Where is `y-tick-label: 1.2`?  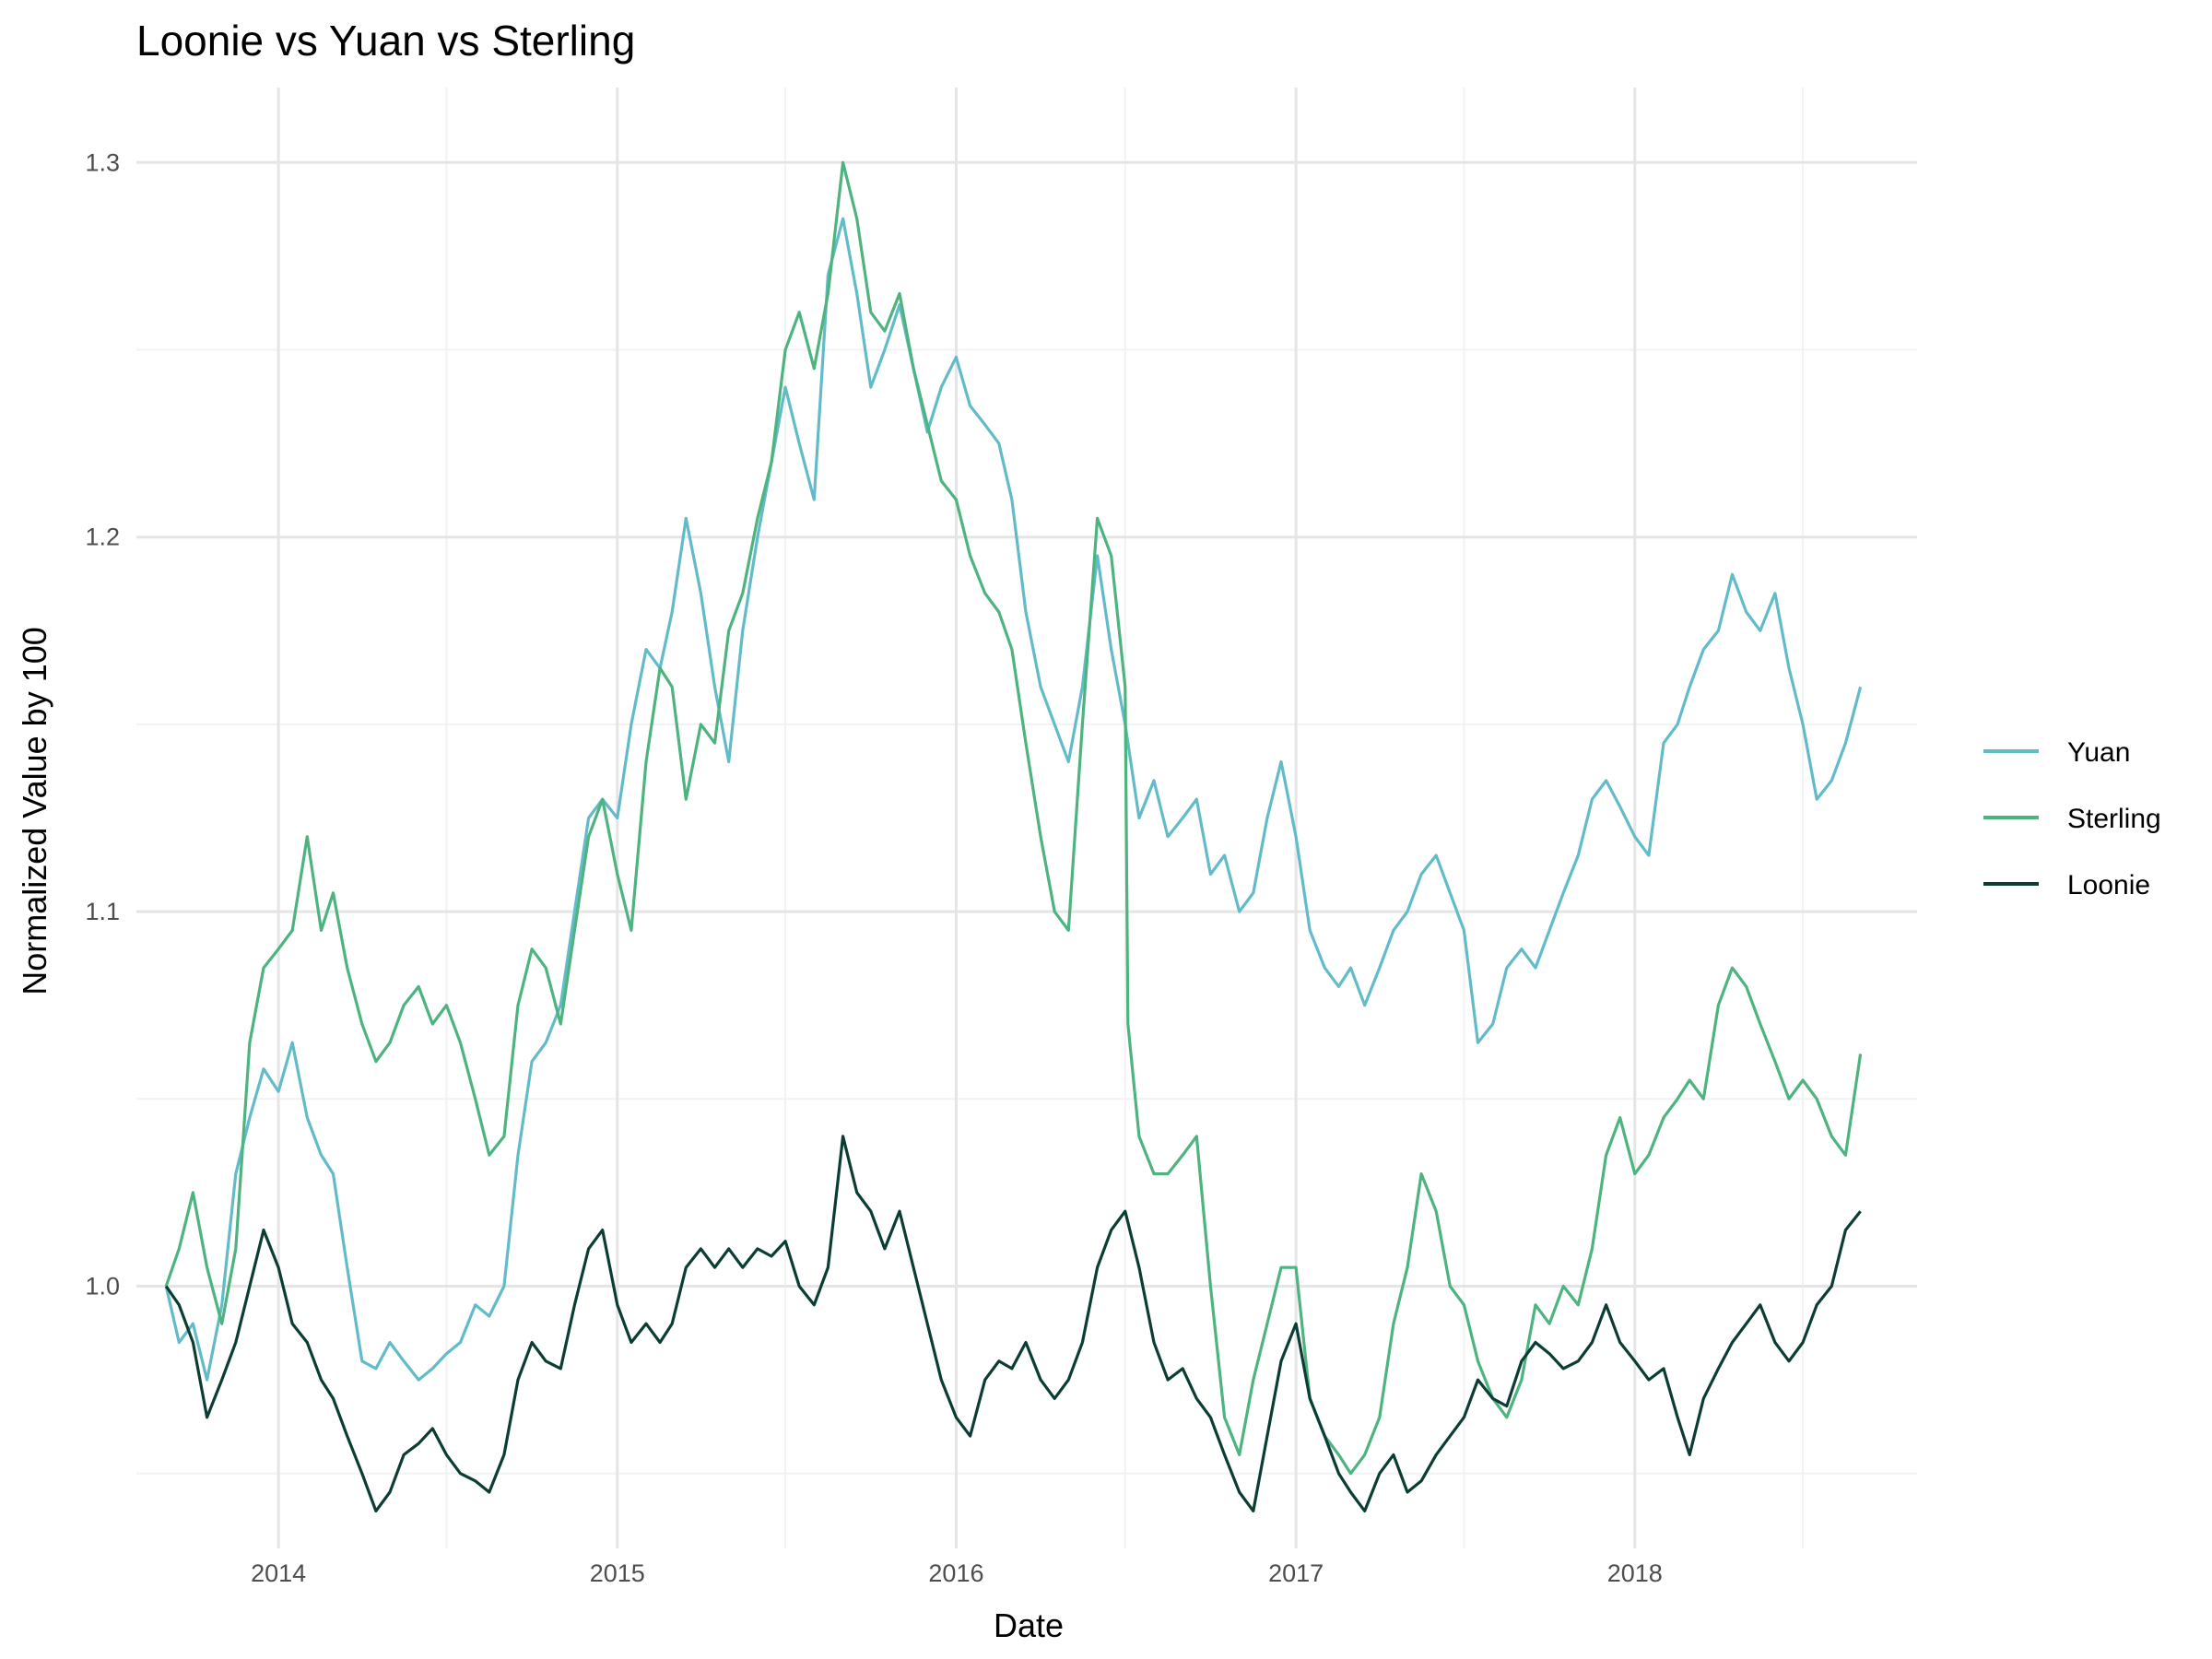
y-tick-label: 1.2 is located at coordinates (102, 537).